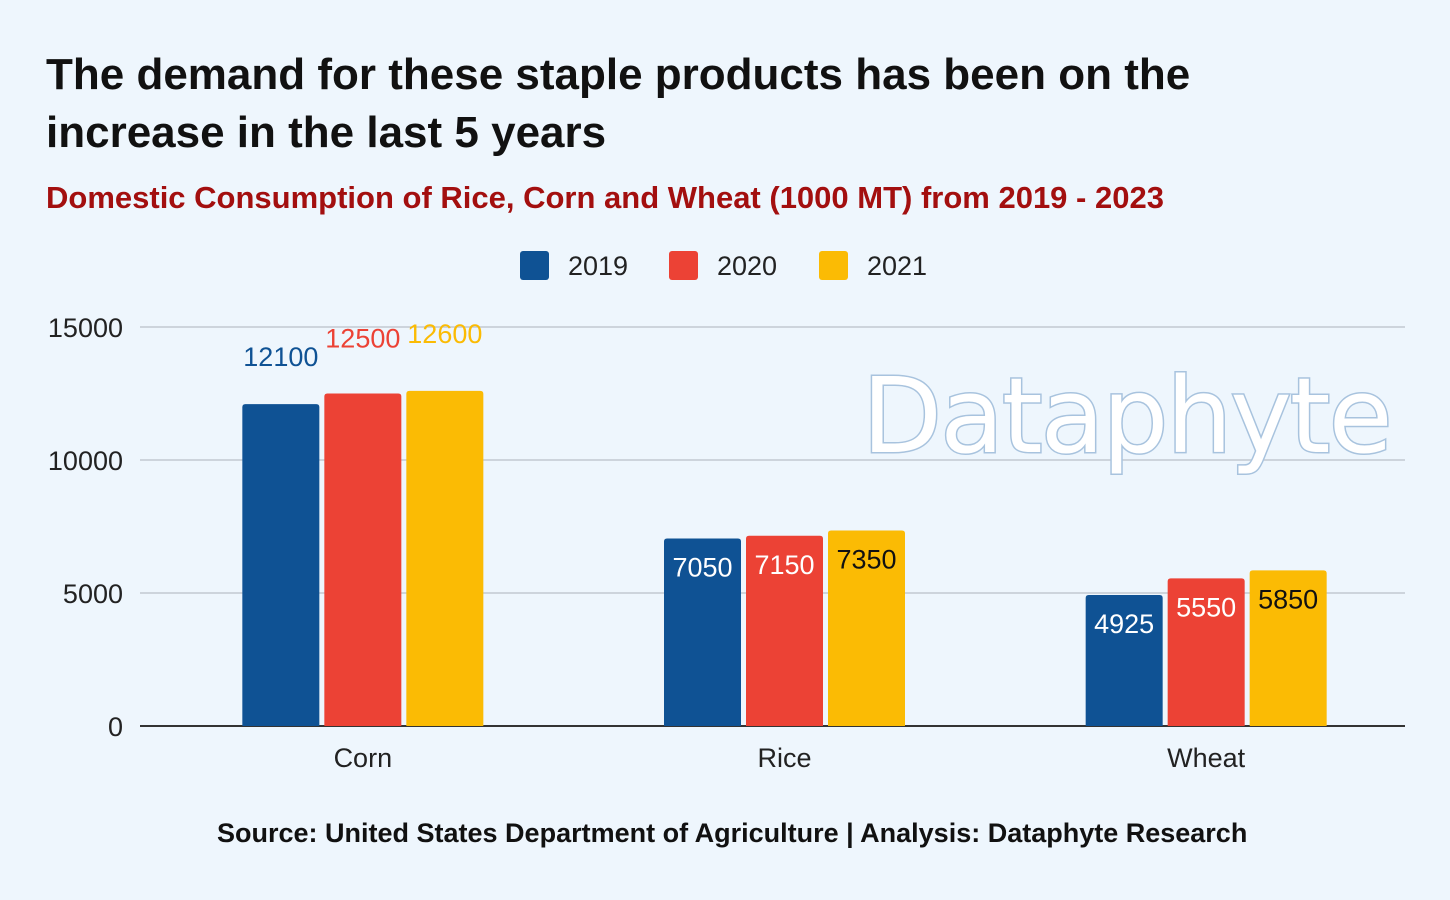 The width and height of the screenshot is (1450, 900). I want to click on category-labels: Corn Rice Wheat, so click(790, 758).